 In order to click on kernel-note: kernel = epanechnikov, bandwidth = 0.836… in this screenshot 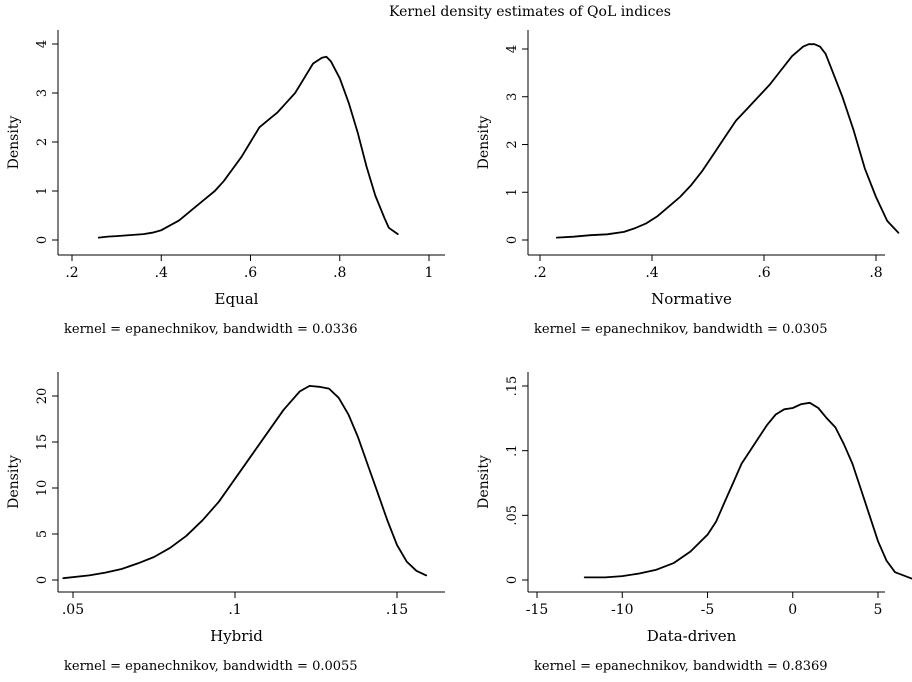, I will do `click(681, 666)`.